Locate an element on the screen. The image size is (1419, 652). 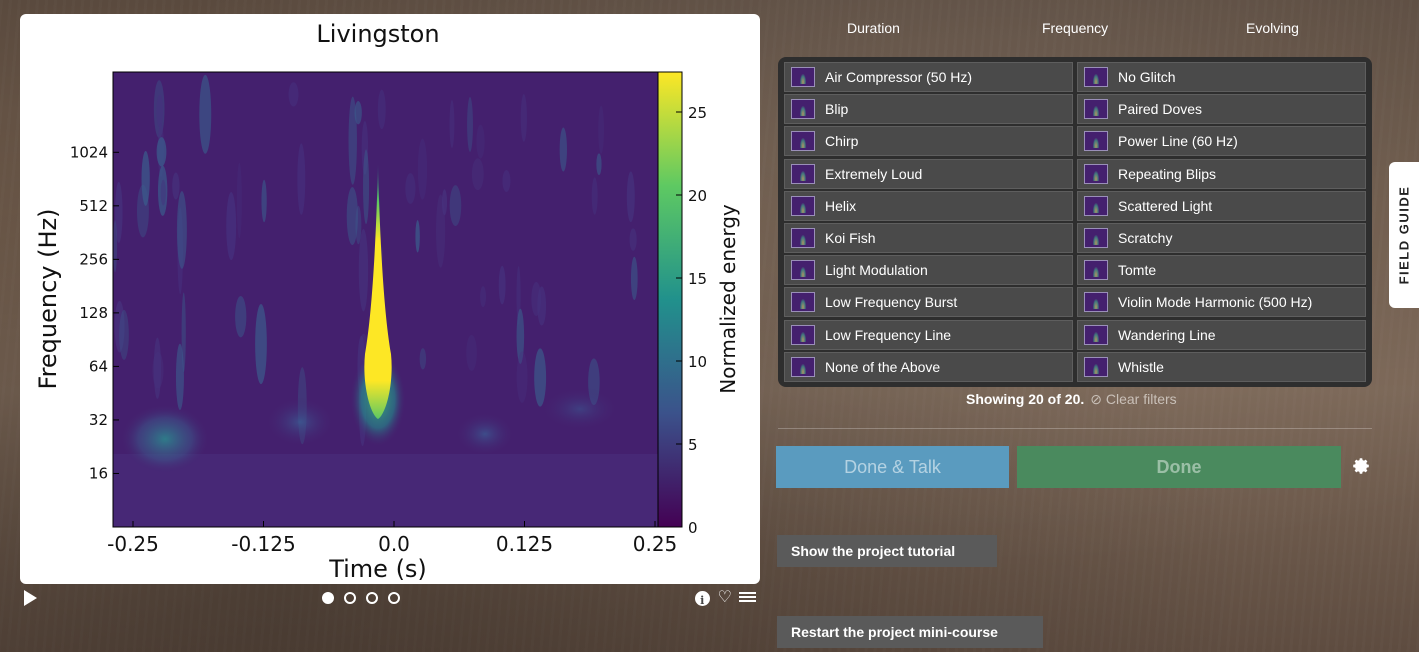
x-tick-label: 0.125 is located at coordinates (524, 544).